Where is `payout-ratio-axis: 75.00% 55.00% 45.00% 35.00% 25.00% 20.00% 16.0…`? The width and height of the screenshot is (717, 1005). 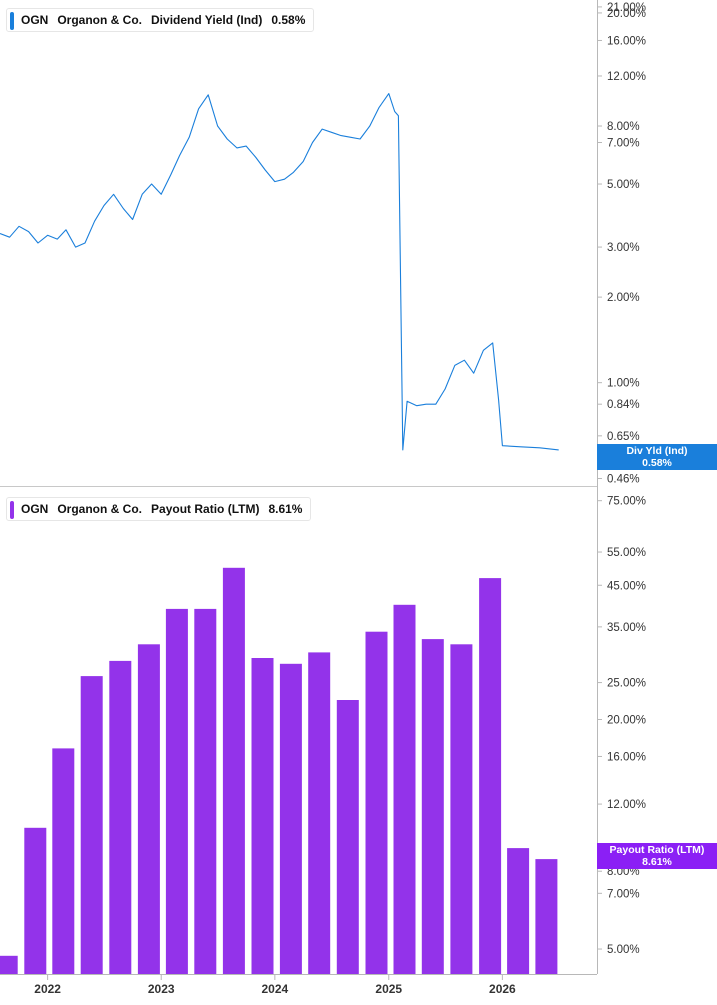
payout-ratio-axis: 75.00% 55.00% 45.00% 35.00% 25.00% 20.00% 16.0… is located at coordinates (621, 729).